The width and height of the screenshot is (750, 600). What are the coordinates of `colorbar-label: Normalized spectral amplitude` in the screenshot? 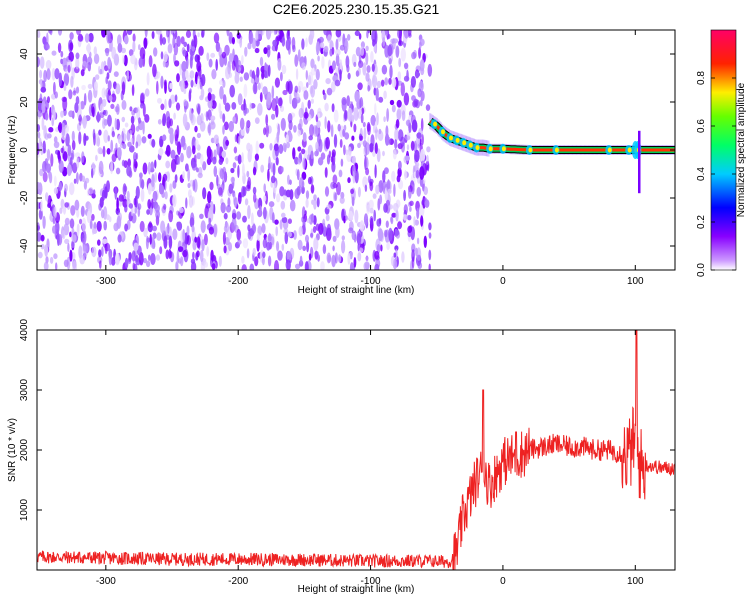 It's located at (741, 149).